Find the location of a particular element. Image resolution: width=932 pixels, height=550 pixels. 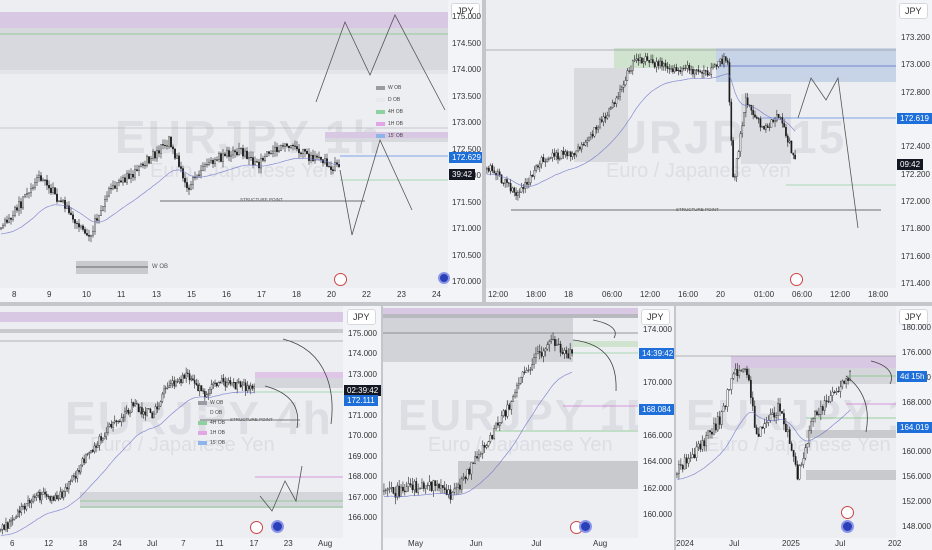

x-tick-label: 17 is located at coordinates (254, 543).